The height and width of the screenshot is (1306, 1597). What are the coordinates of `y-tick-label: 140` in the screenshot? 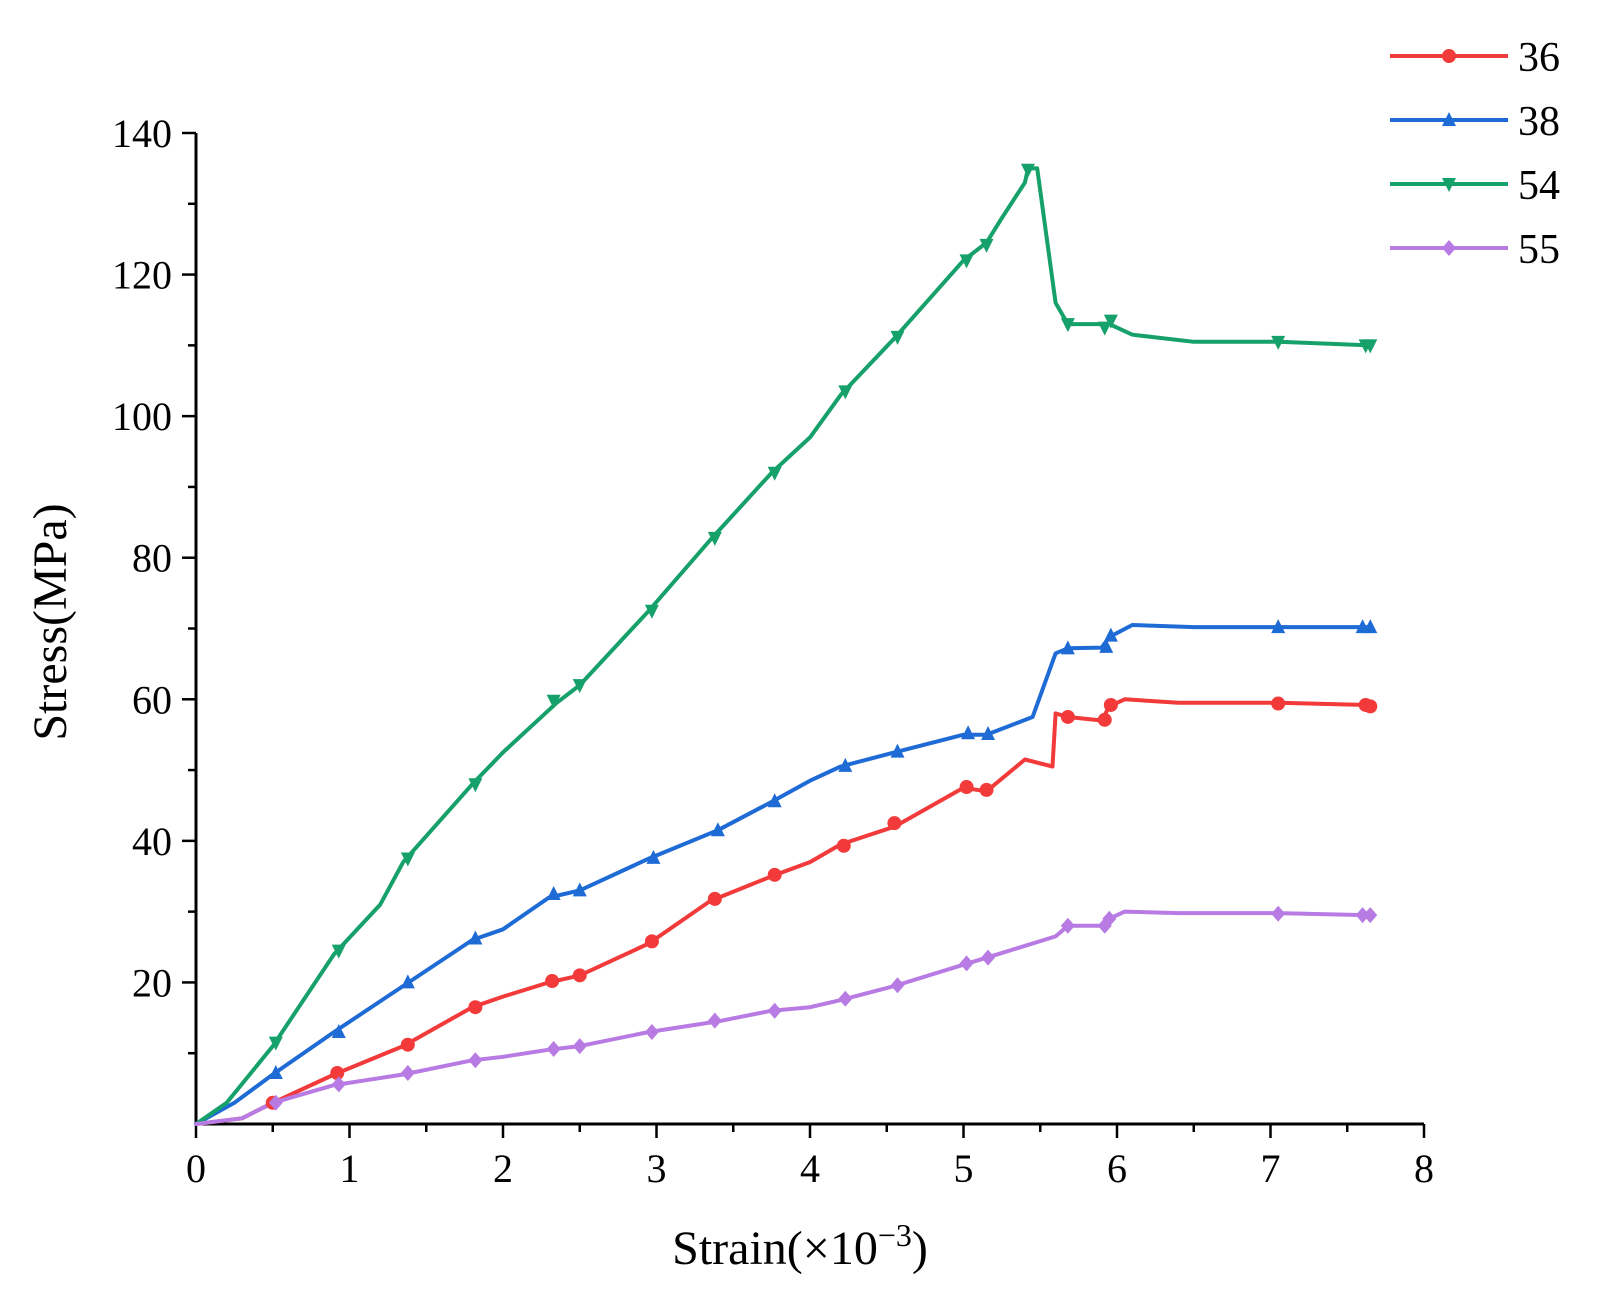 It's located at (142, 133).